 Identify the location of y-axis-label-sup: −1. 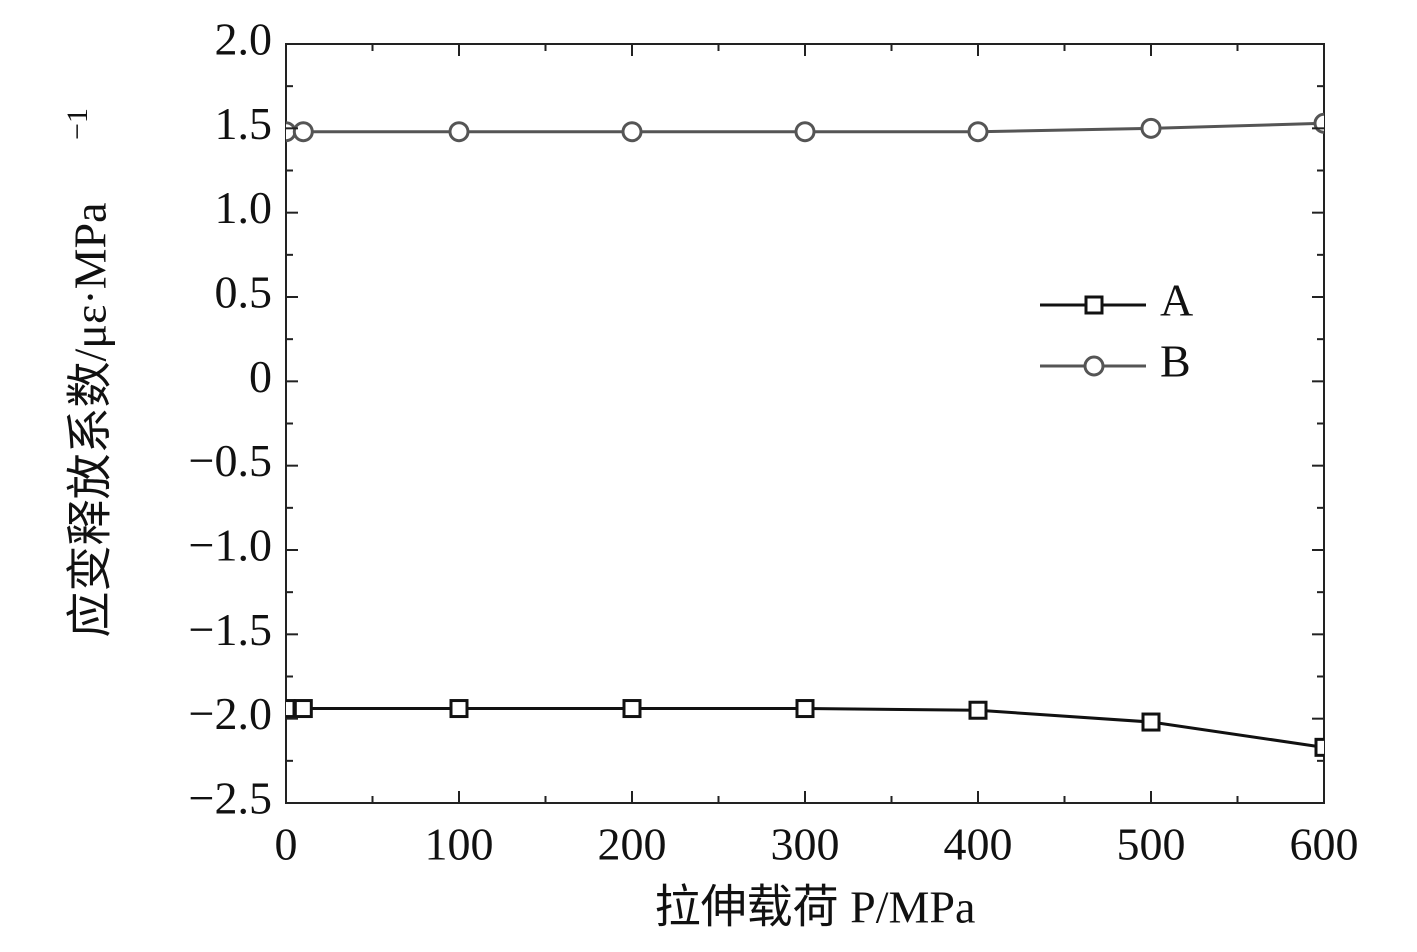
(77, 124).